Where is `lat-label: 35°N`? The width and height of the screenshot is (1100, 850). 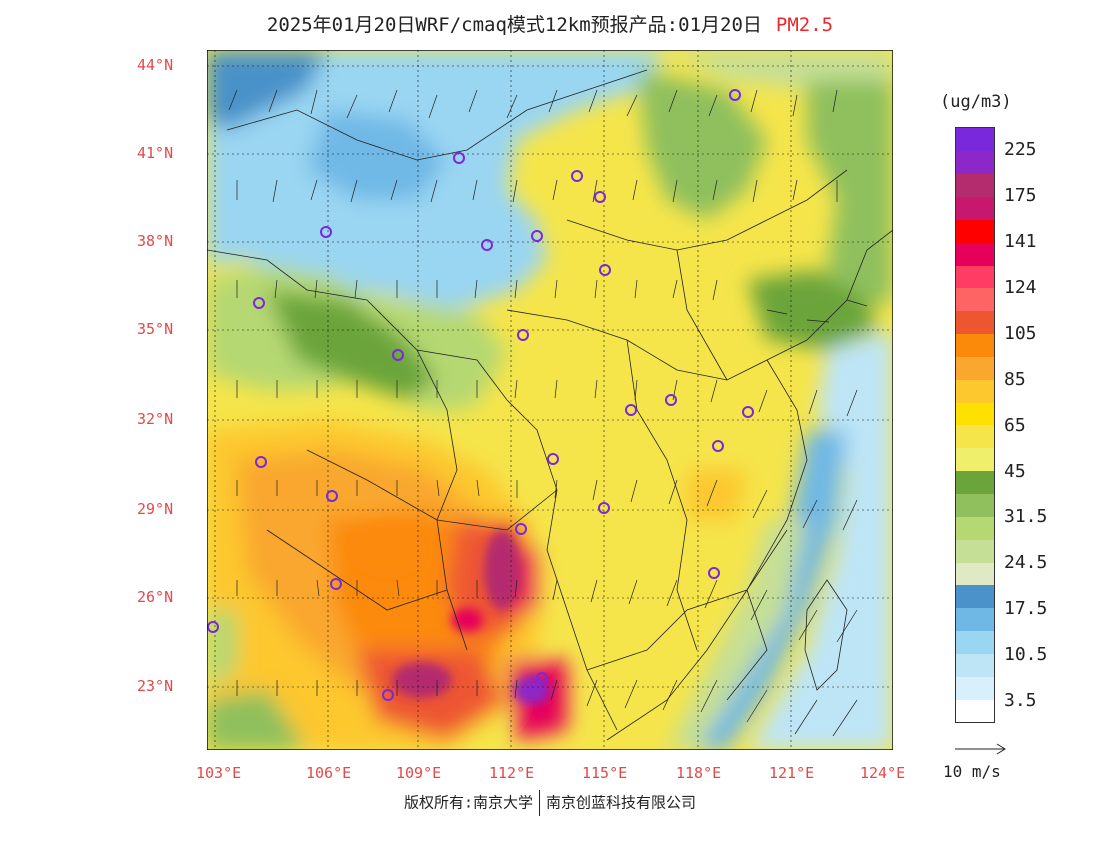 lat-label: 35°N is located at coordinates (155, 329).